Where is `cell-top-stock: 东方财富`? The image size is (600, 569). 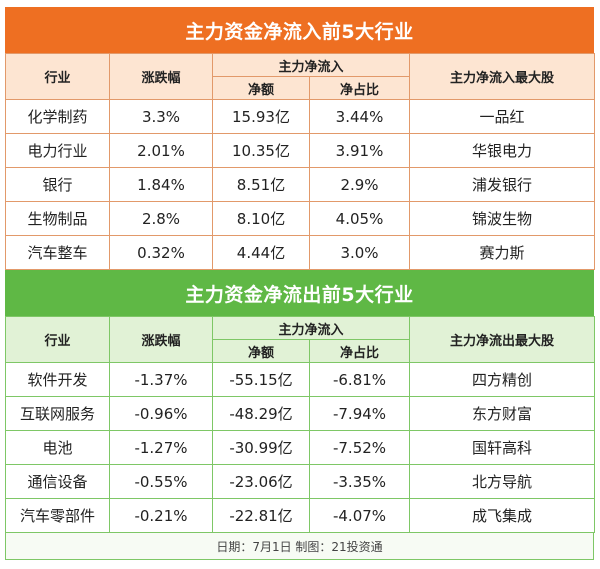 cell-top-stock: 东方财富 is located at coordinates (502, 413).